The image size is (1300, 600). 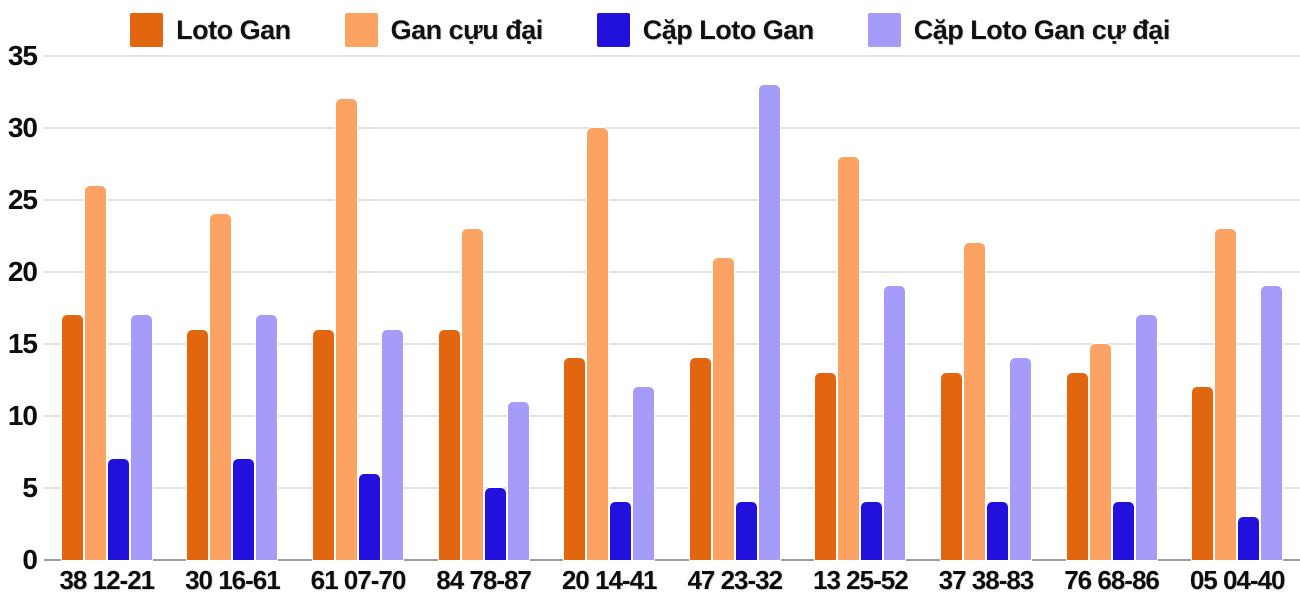 I want to click on bar-group-47-23-32: 47 23-32, so click(x=735, y=325).